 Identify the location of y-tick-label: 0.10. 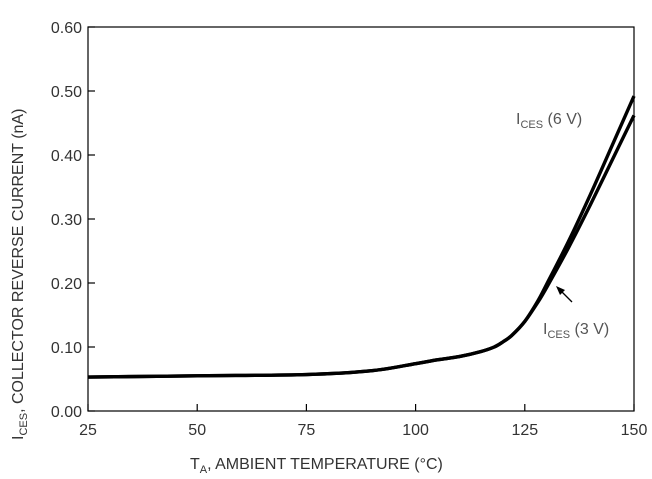
(66, 348).